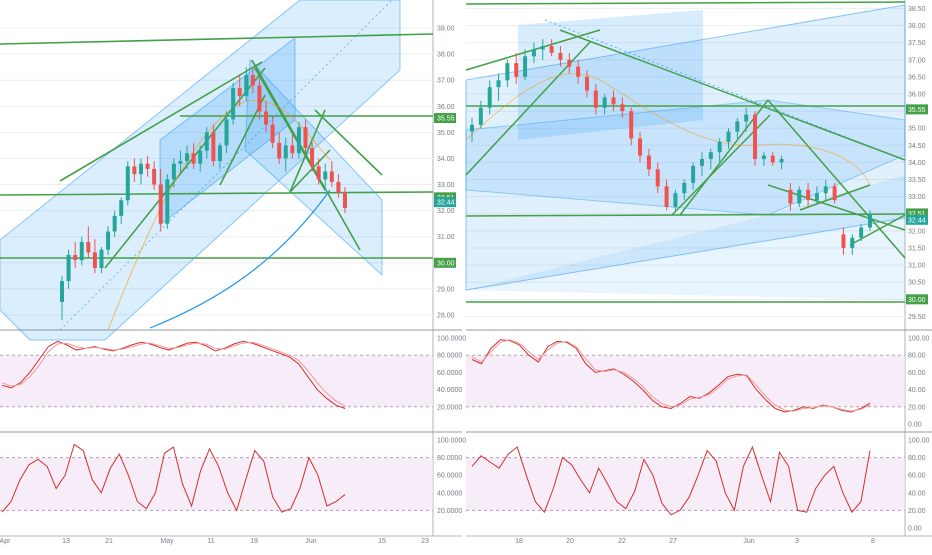 The image size is (932, 555). Describe the element at coordinates (917, 26) in the screenshot. I see `right-price-tick: 38.00` at that location.